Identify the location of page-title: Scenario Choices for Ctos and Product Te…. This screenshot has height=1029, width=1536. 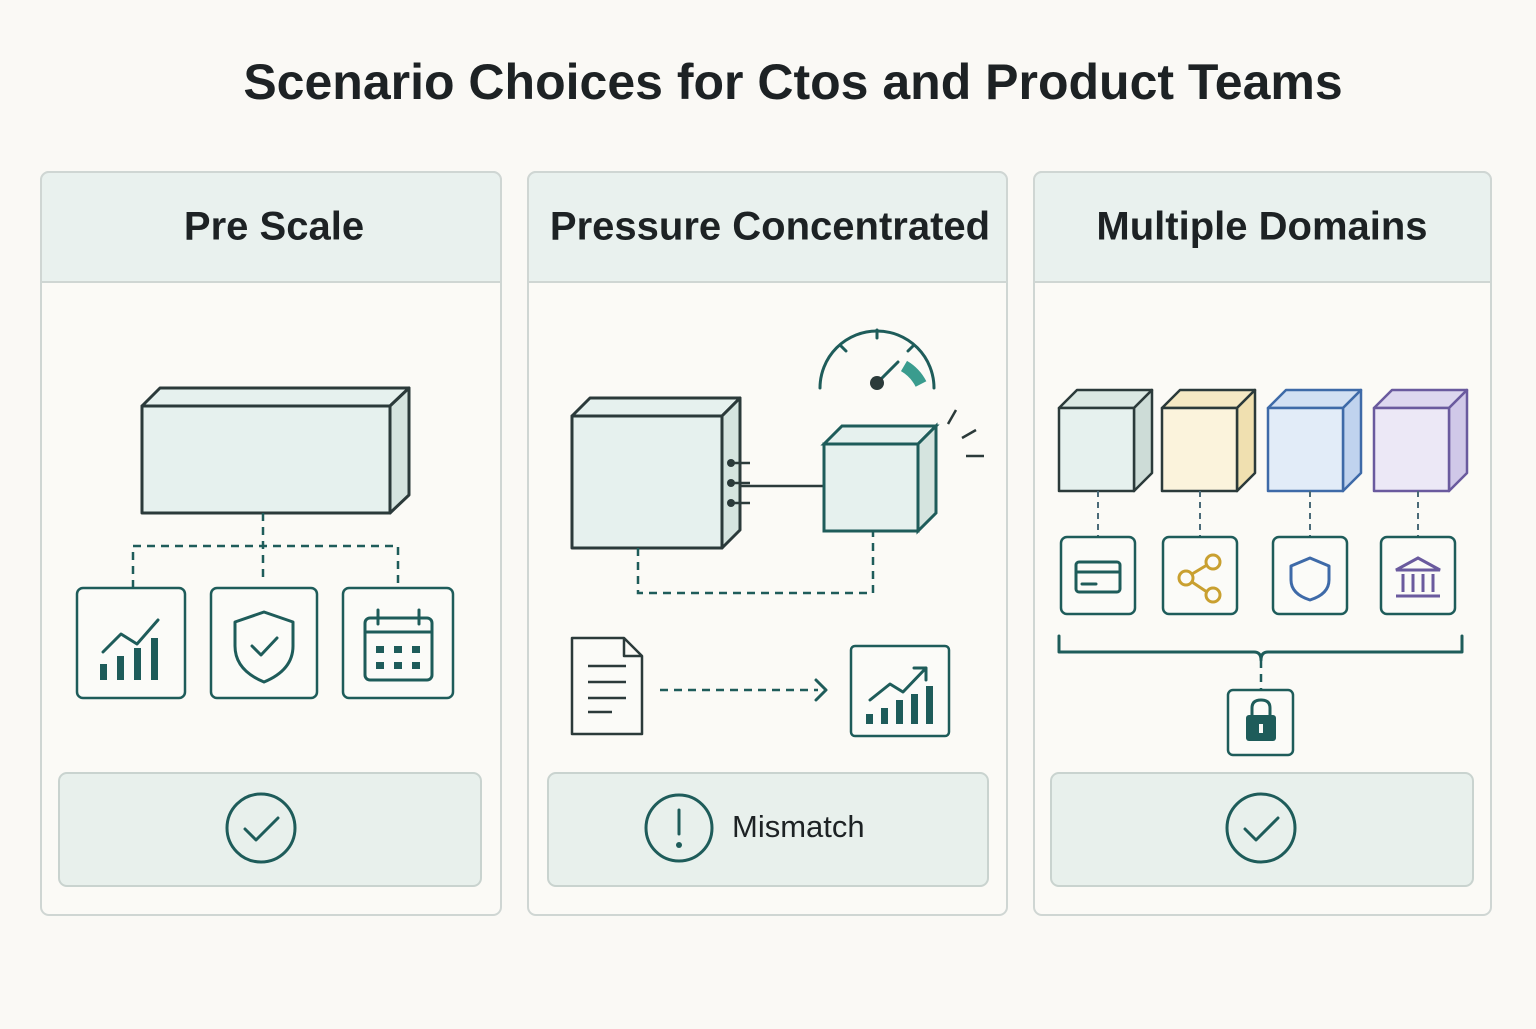
(792, 82).